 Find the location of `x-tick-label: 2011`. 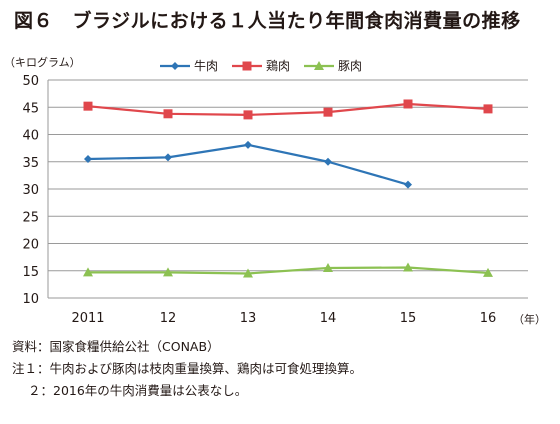

x-tick-label: 2011 is located at coordinates (87, 318).